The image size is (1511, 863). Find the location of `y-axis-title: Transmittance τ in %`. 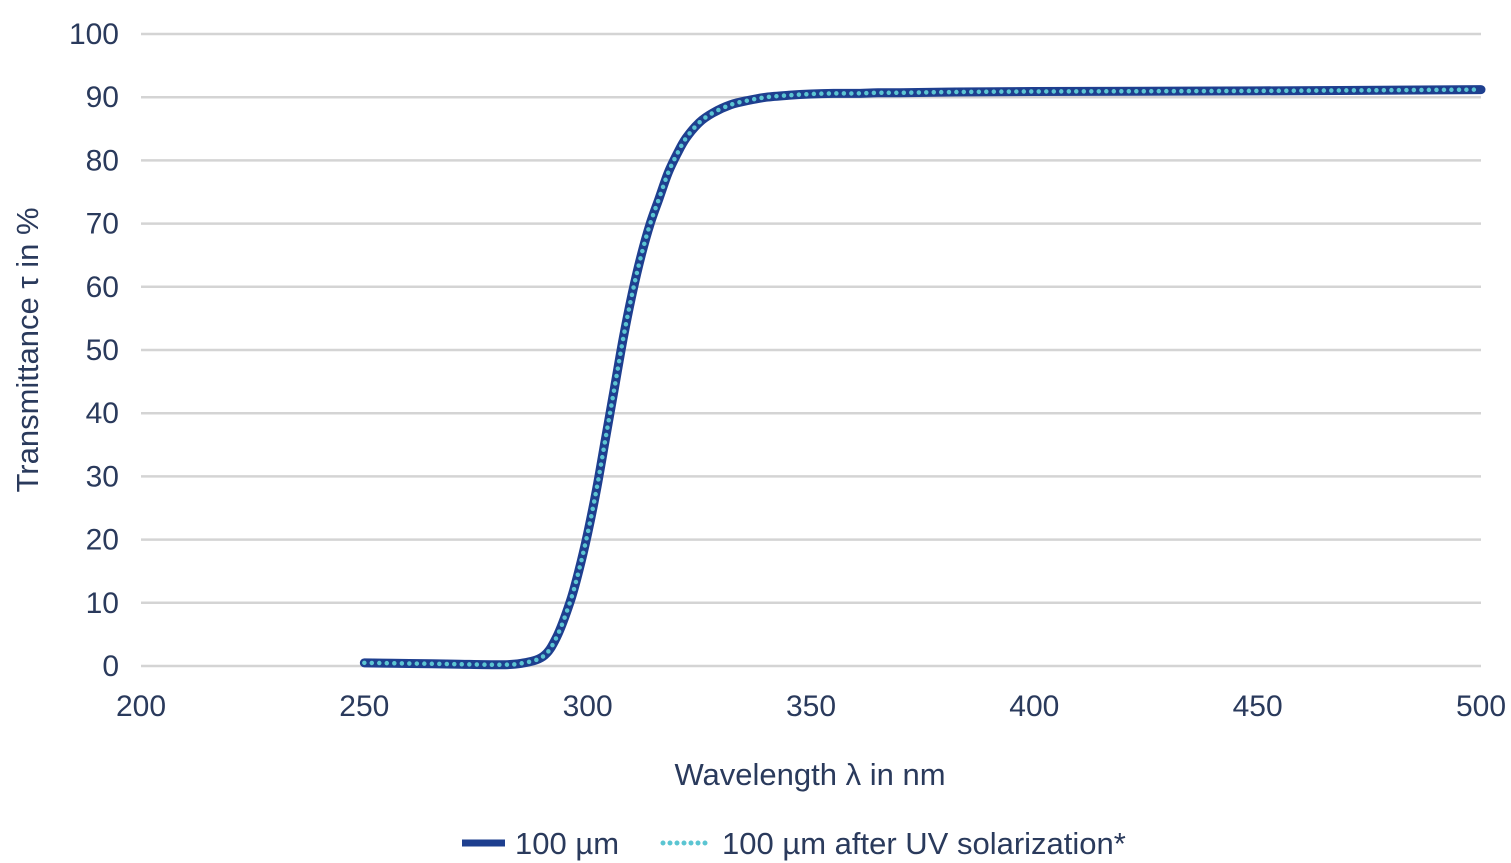

y-axis-title: Transmittance τ in % is located at coordinates (27, 349).